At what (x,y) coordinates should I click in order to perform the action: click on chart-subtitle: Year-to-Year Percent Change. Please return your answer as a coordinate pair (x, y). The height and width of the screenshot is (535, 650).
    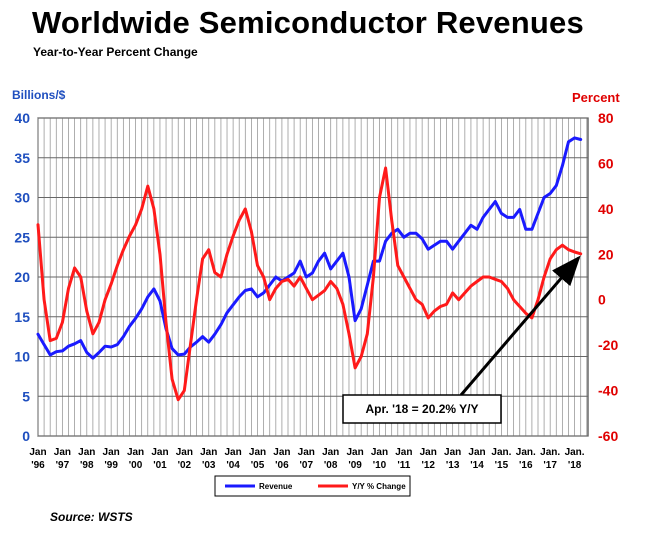
    Looking at the image, I should click on (115, 52).